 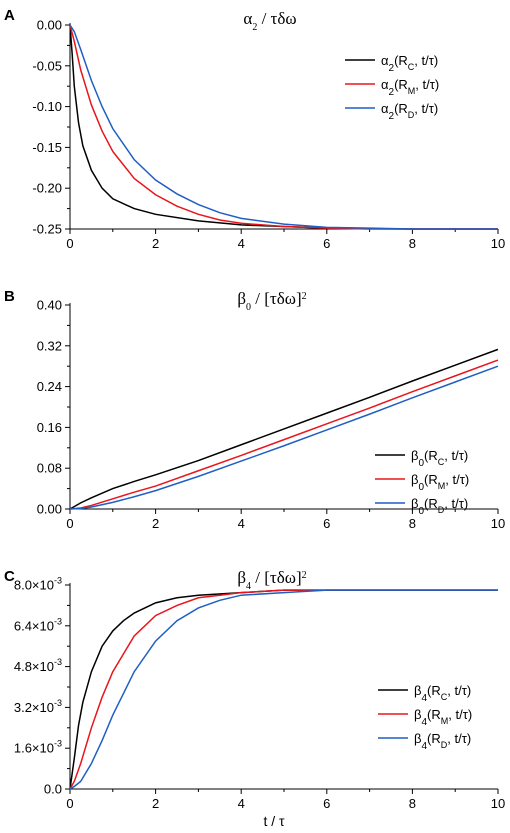 I want to click on y-tick-label: -0.20, so click(x=47, y=188).